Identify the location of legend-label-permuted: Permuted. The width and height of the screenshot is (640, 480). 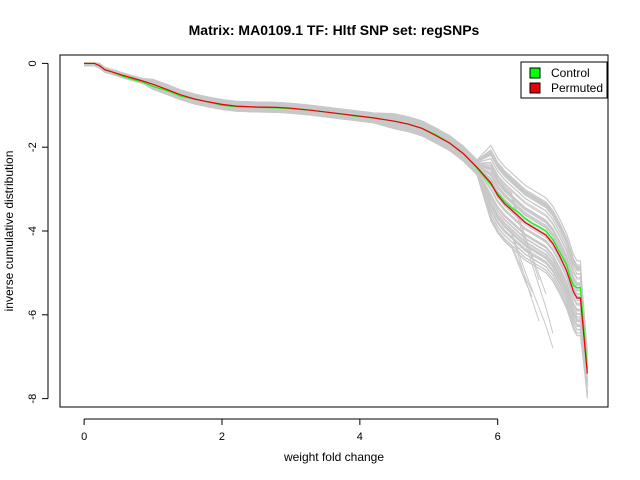
(577, 88).